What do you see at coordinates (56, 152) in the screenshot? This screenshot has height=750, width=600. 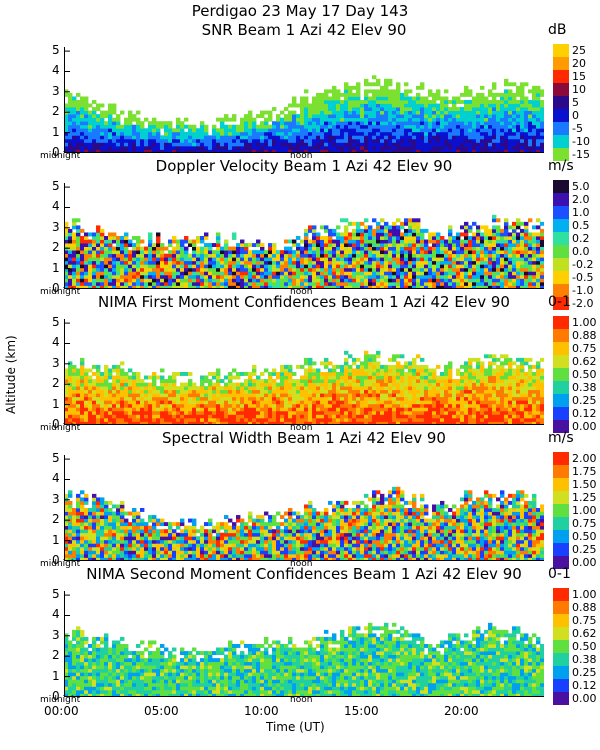 I see `y-tick-label: 0` at bounding box center [56, 152].